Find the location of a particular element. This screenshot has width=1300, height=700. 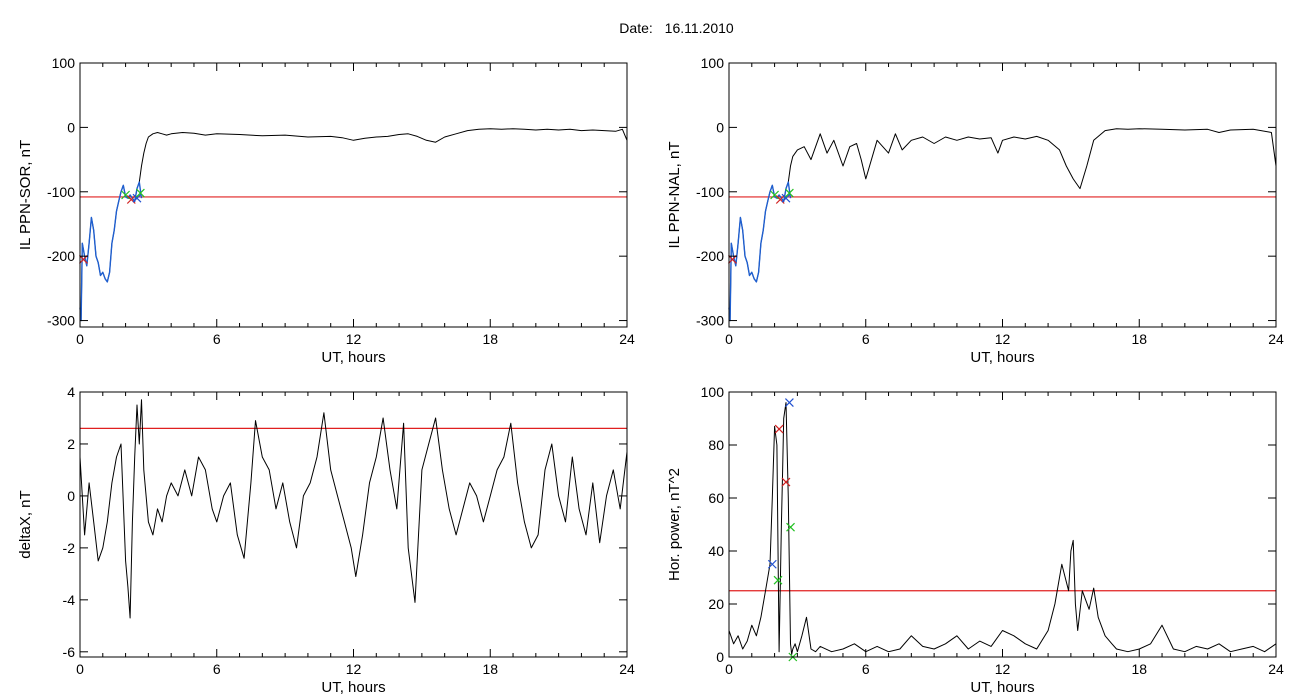

y-tick-label: 60 is located at coordinates (716, 498).